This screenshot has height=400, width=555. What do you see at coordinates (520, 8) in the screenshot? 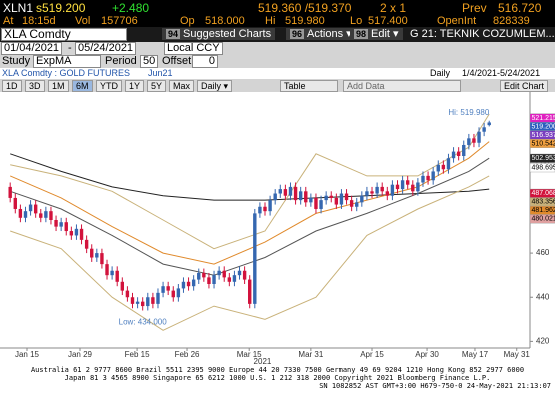
I see `prev: 516.720` at bounding box center [520, 8].